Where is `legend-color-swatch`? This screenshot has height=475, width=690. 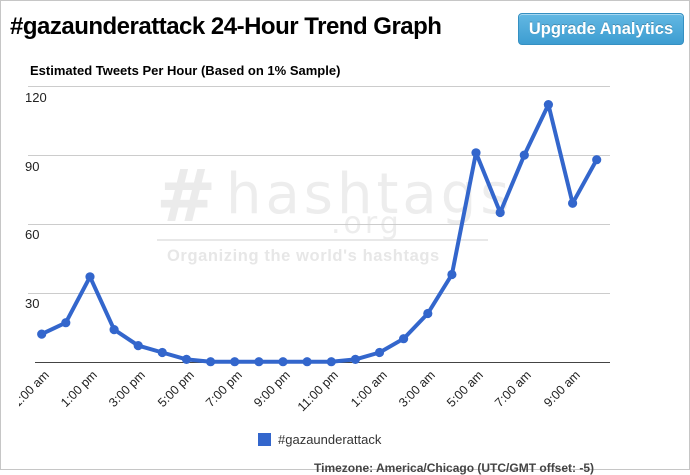 legend-color-swatch is located at coordinates (264, 439).